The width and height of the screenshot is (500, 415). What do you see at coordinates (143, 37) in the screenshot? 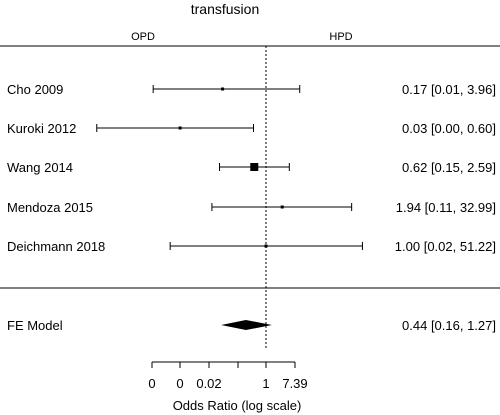
I see `left-group-label: OPD` at bounding box center [143, 37].